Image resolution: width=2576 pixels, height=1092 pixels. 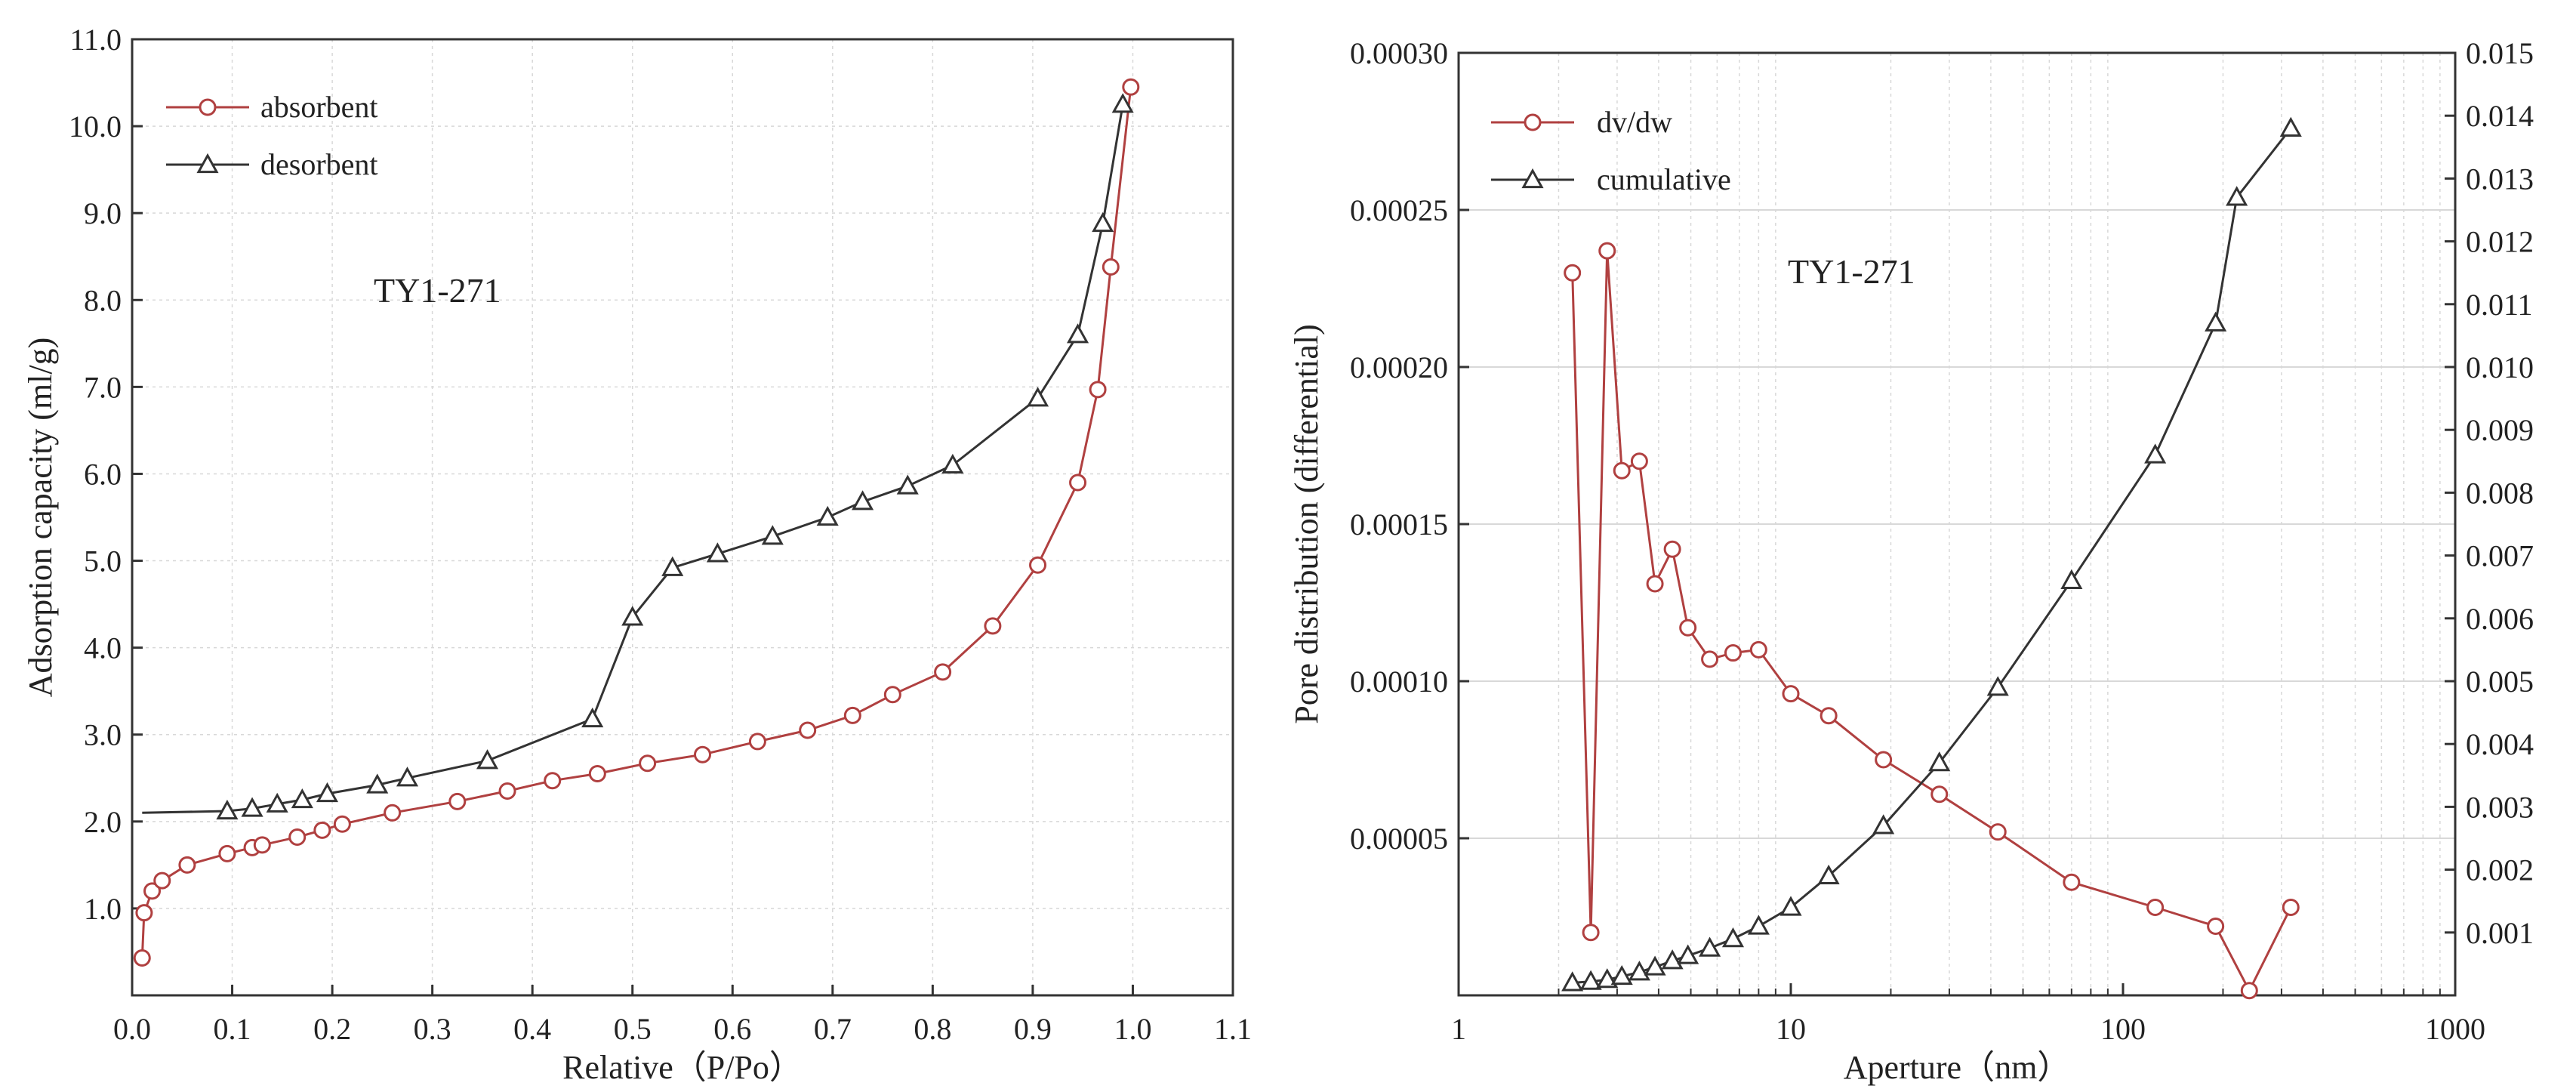 I want to click on legend-marker-dv/dw, so click(x=1533, y=122).